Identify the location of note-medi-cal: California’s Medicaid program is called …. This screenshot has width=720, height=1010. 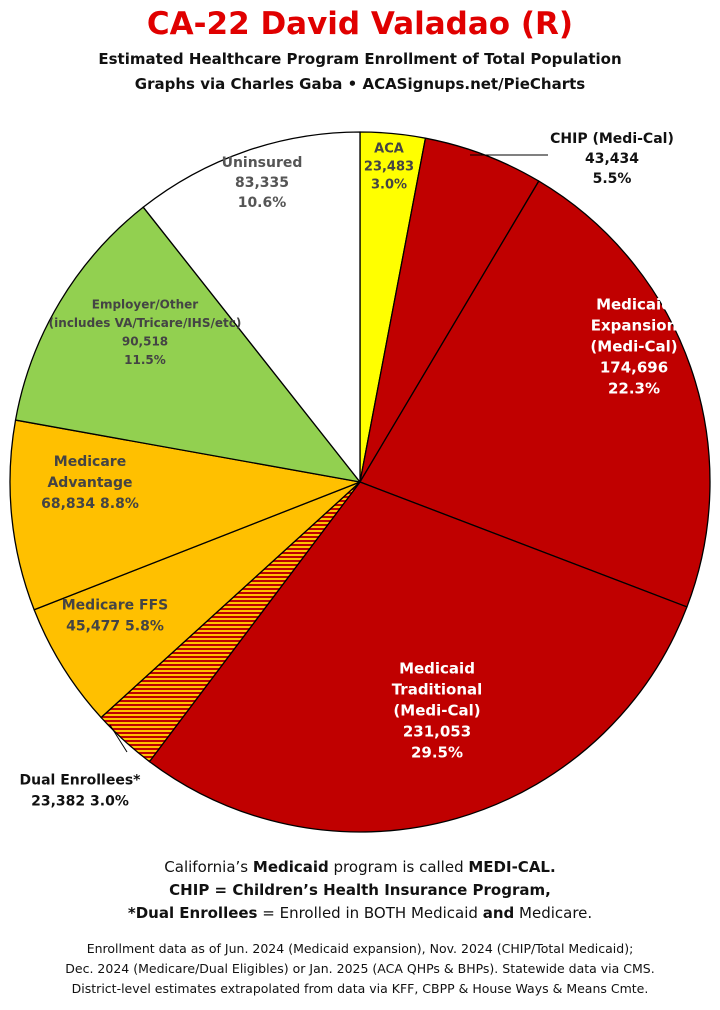
(360, 867).